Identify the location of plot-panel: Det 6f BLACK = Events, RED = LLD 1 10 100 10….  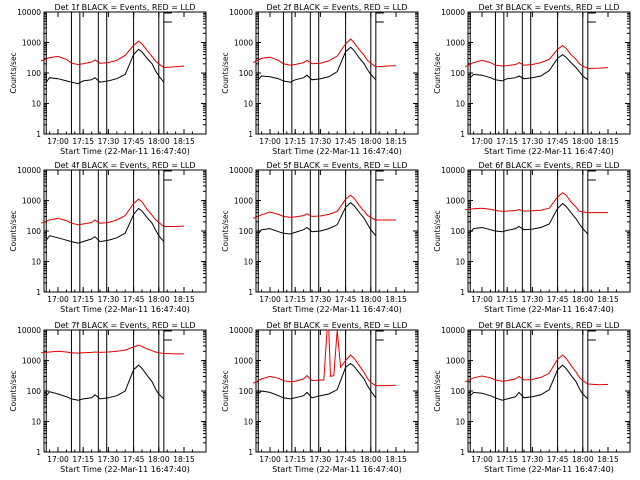
(532, 237).